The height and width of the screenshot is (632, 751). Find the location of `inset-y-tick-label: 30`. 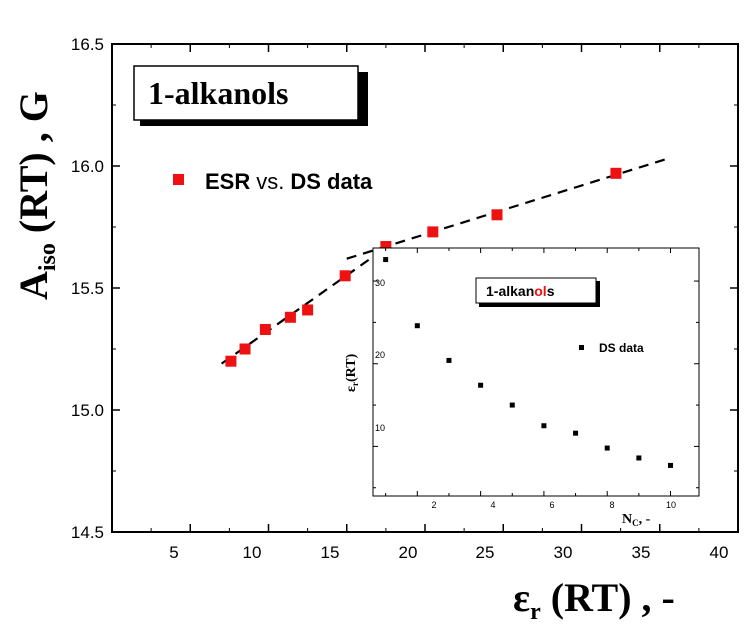

inset-y-tick-label: 30 is located at coordinates (380, 283).